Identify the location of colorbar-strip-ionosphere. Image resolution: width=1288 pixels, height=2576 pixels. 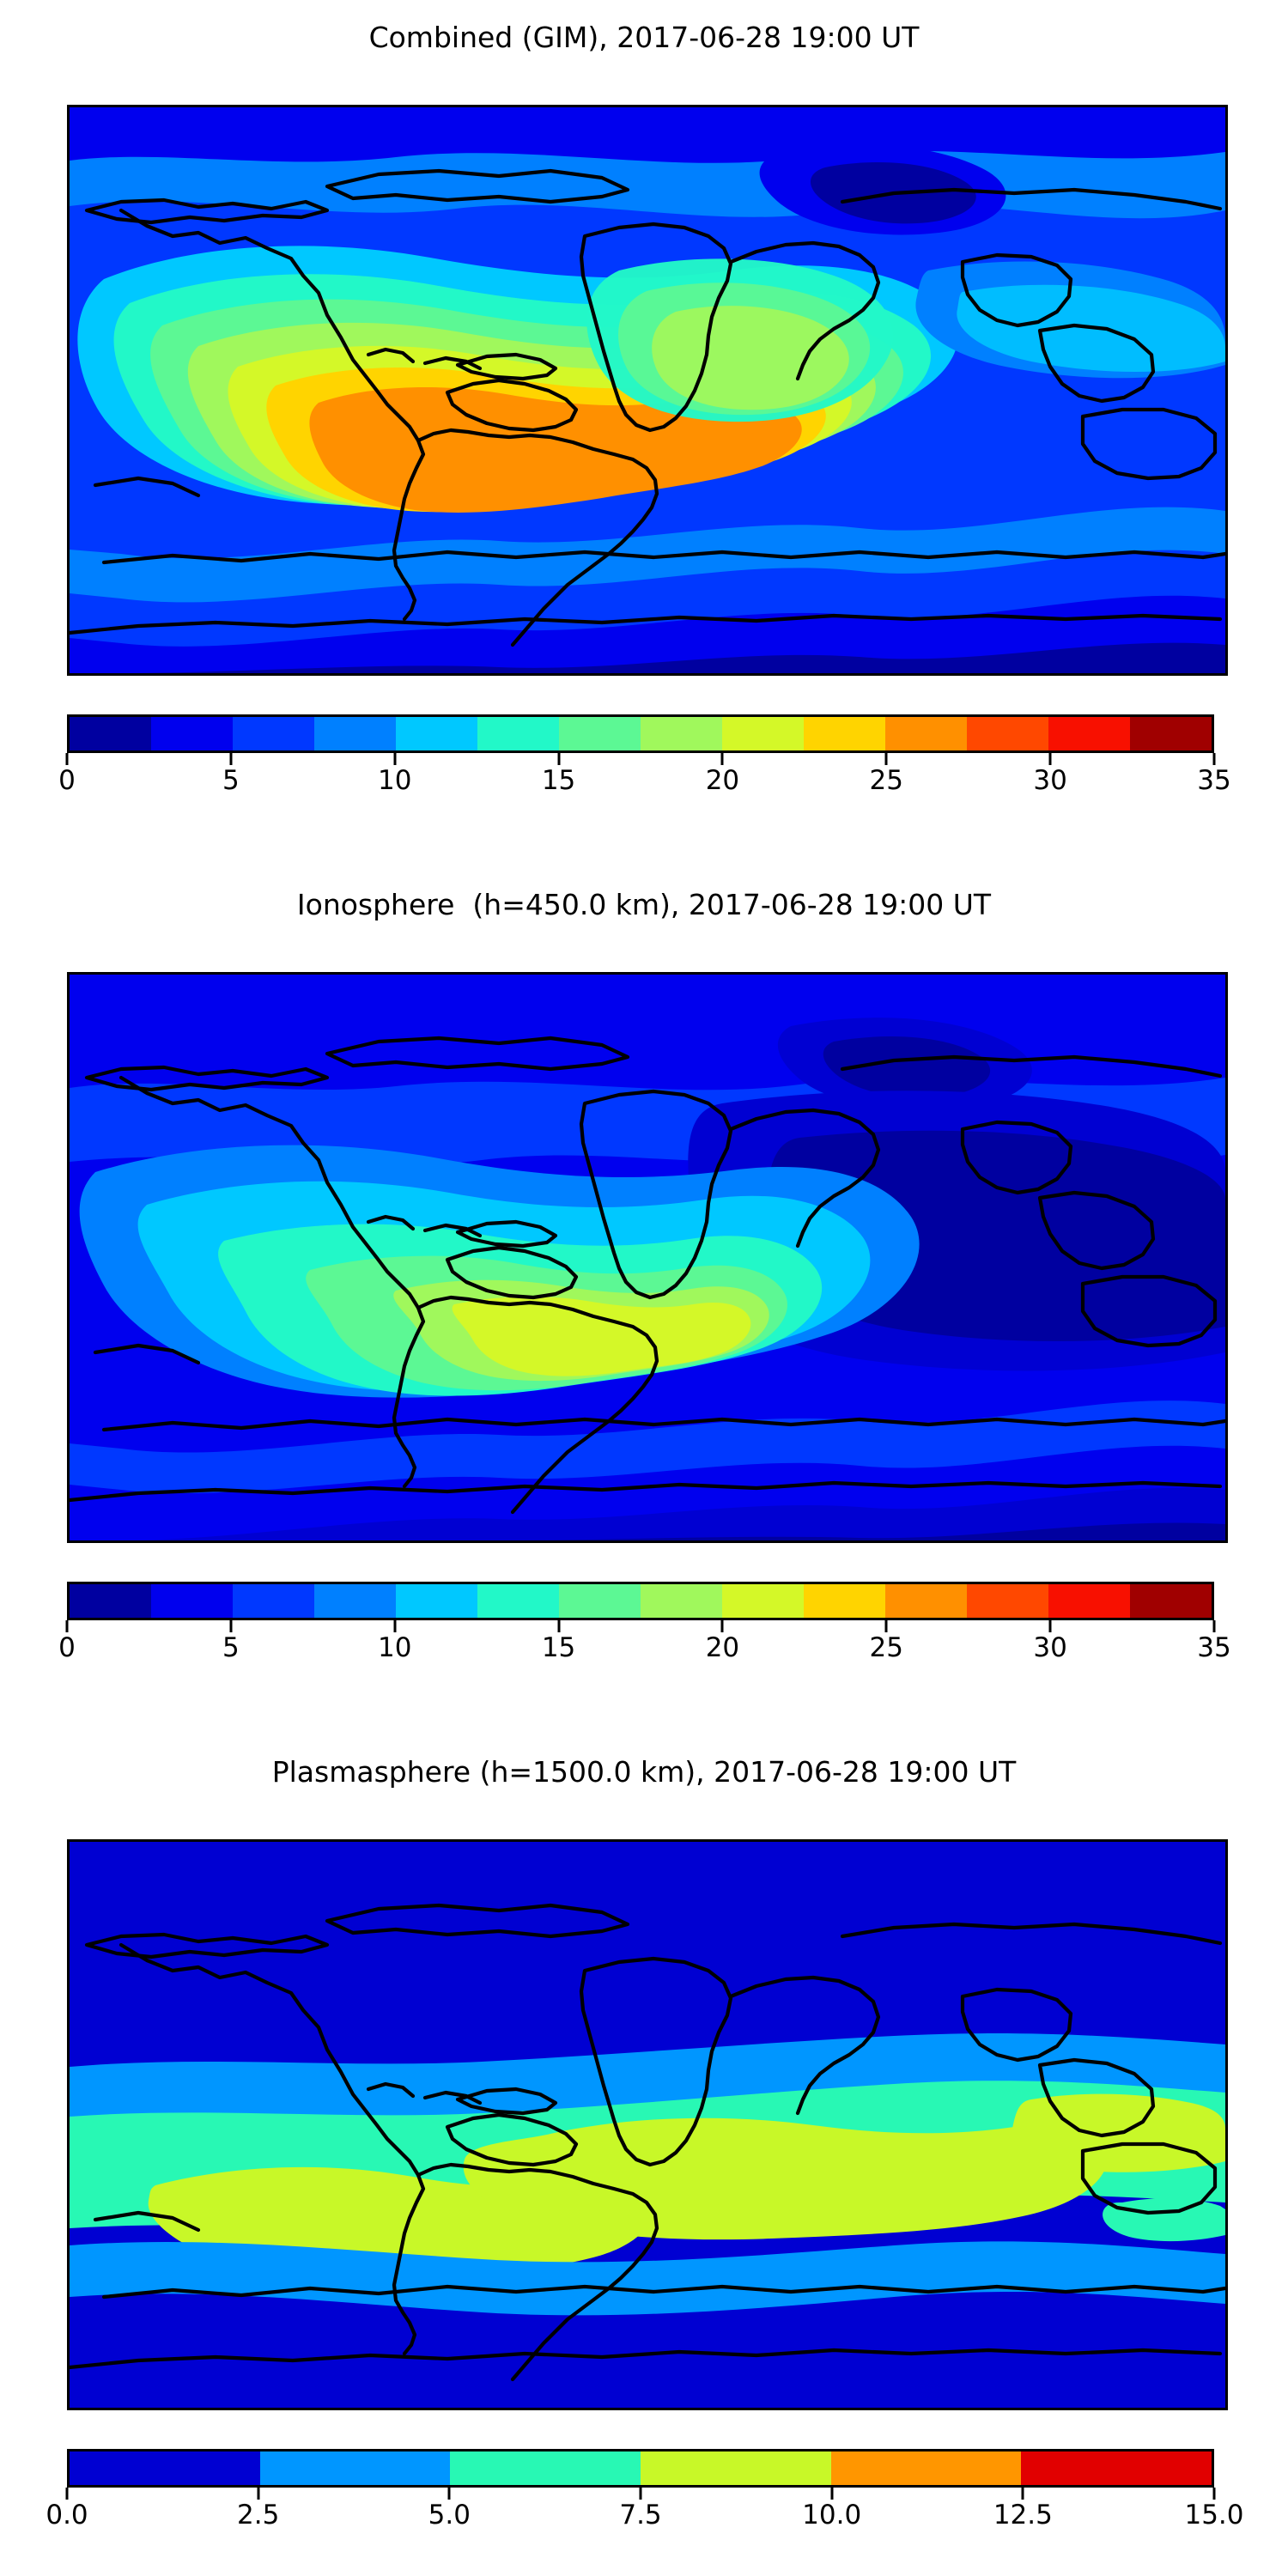
(640, 1601).